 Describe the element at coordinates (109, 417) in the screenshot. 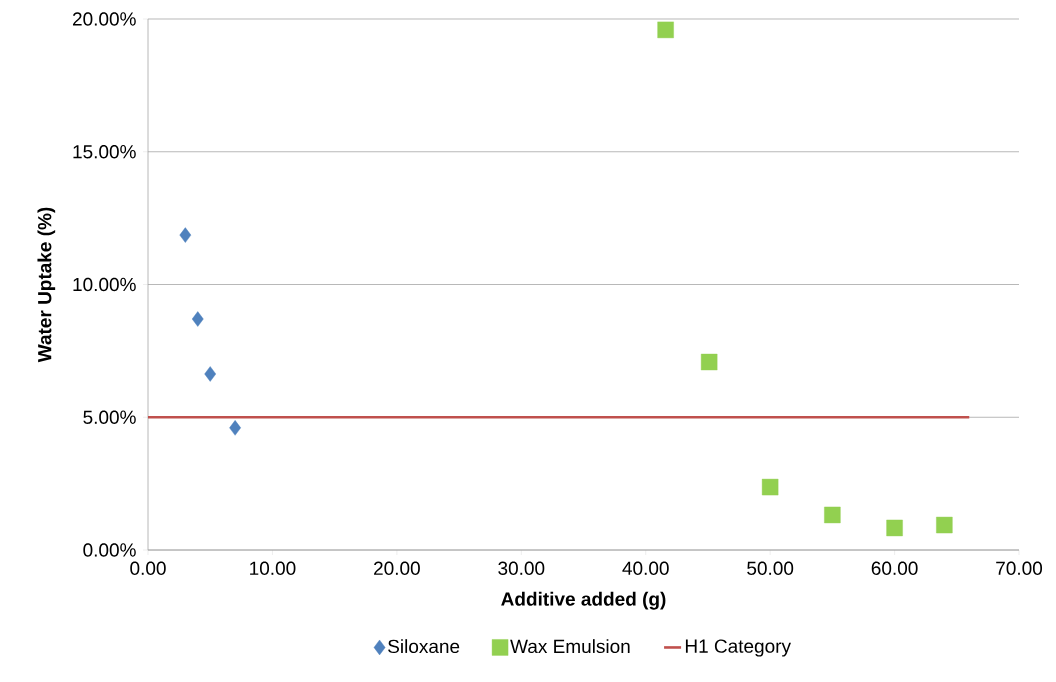

I see `y-tick-label: 5.00%` at that location.